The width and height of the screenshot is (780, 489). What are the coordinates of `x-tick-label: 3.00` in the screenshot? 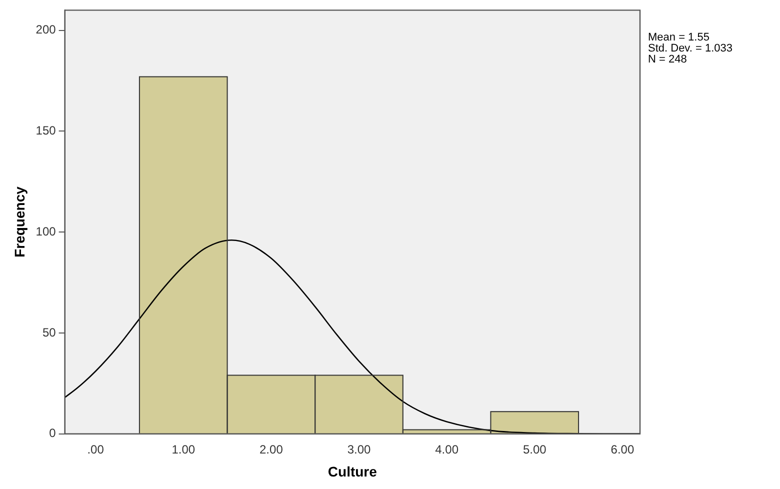 It's located at (359, 449).